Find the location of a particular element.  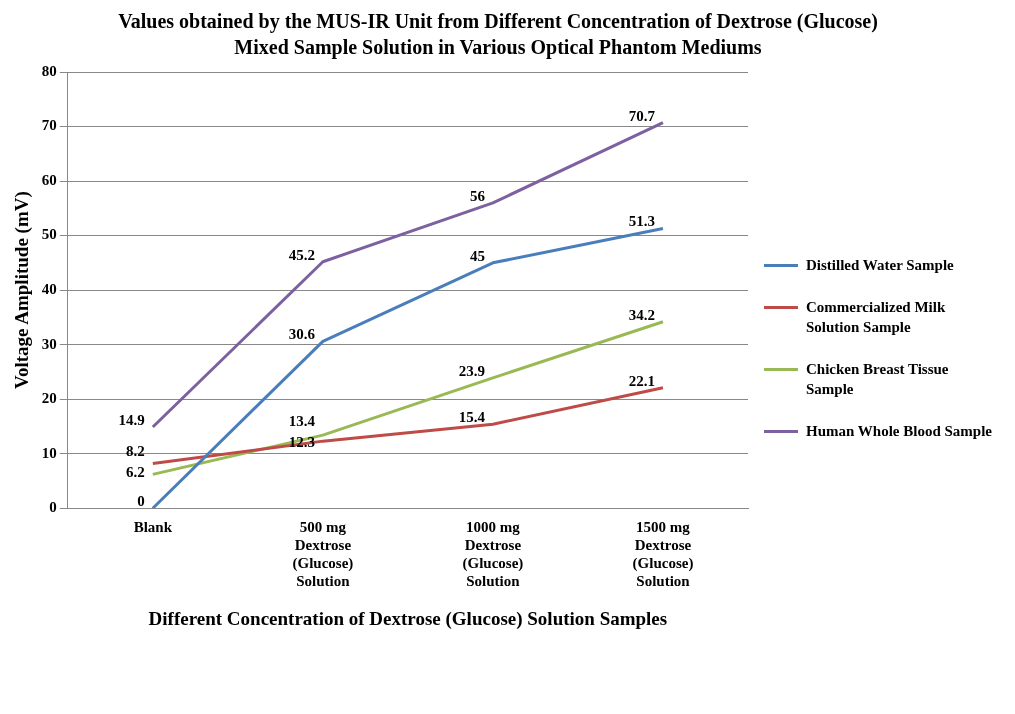

data-label: 0 is located at coordinates (141, 501).